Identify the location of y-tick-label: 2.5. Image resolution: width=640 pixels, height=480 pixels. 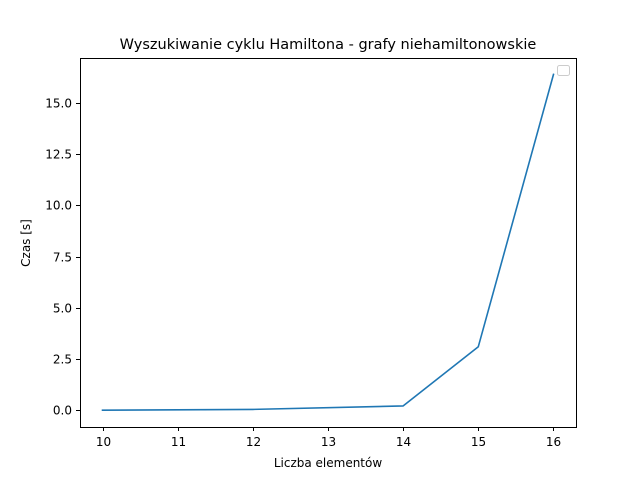
(62, 360).